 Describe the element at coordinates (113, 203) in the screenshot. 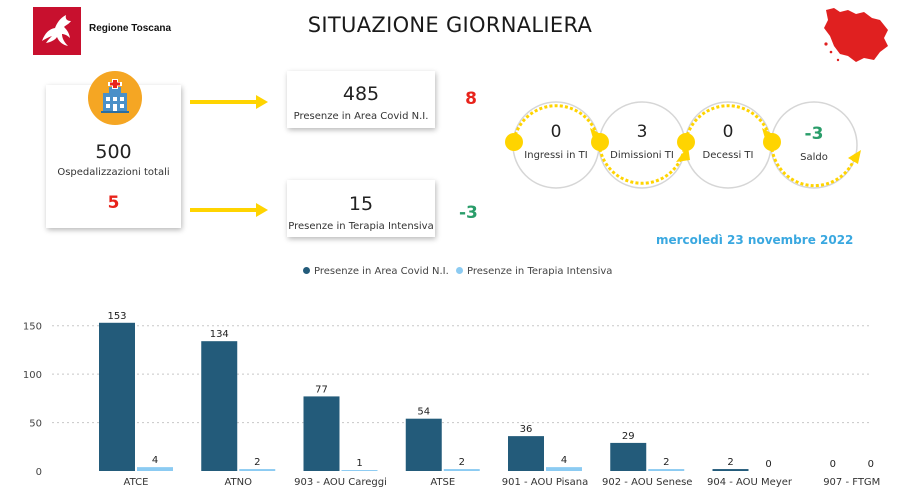

I see `total-change: 5` at that location.